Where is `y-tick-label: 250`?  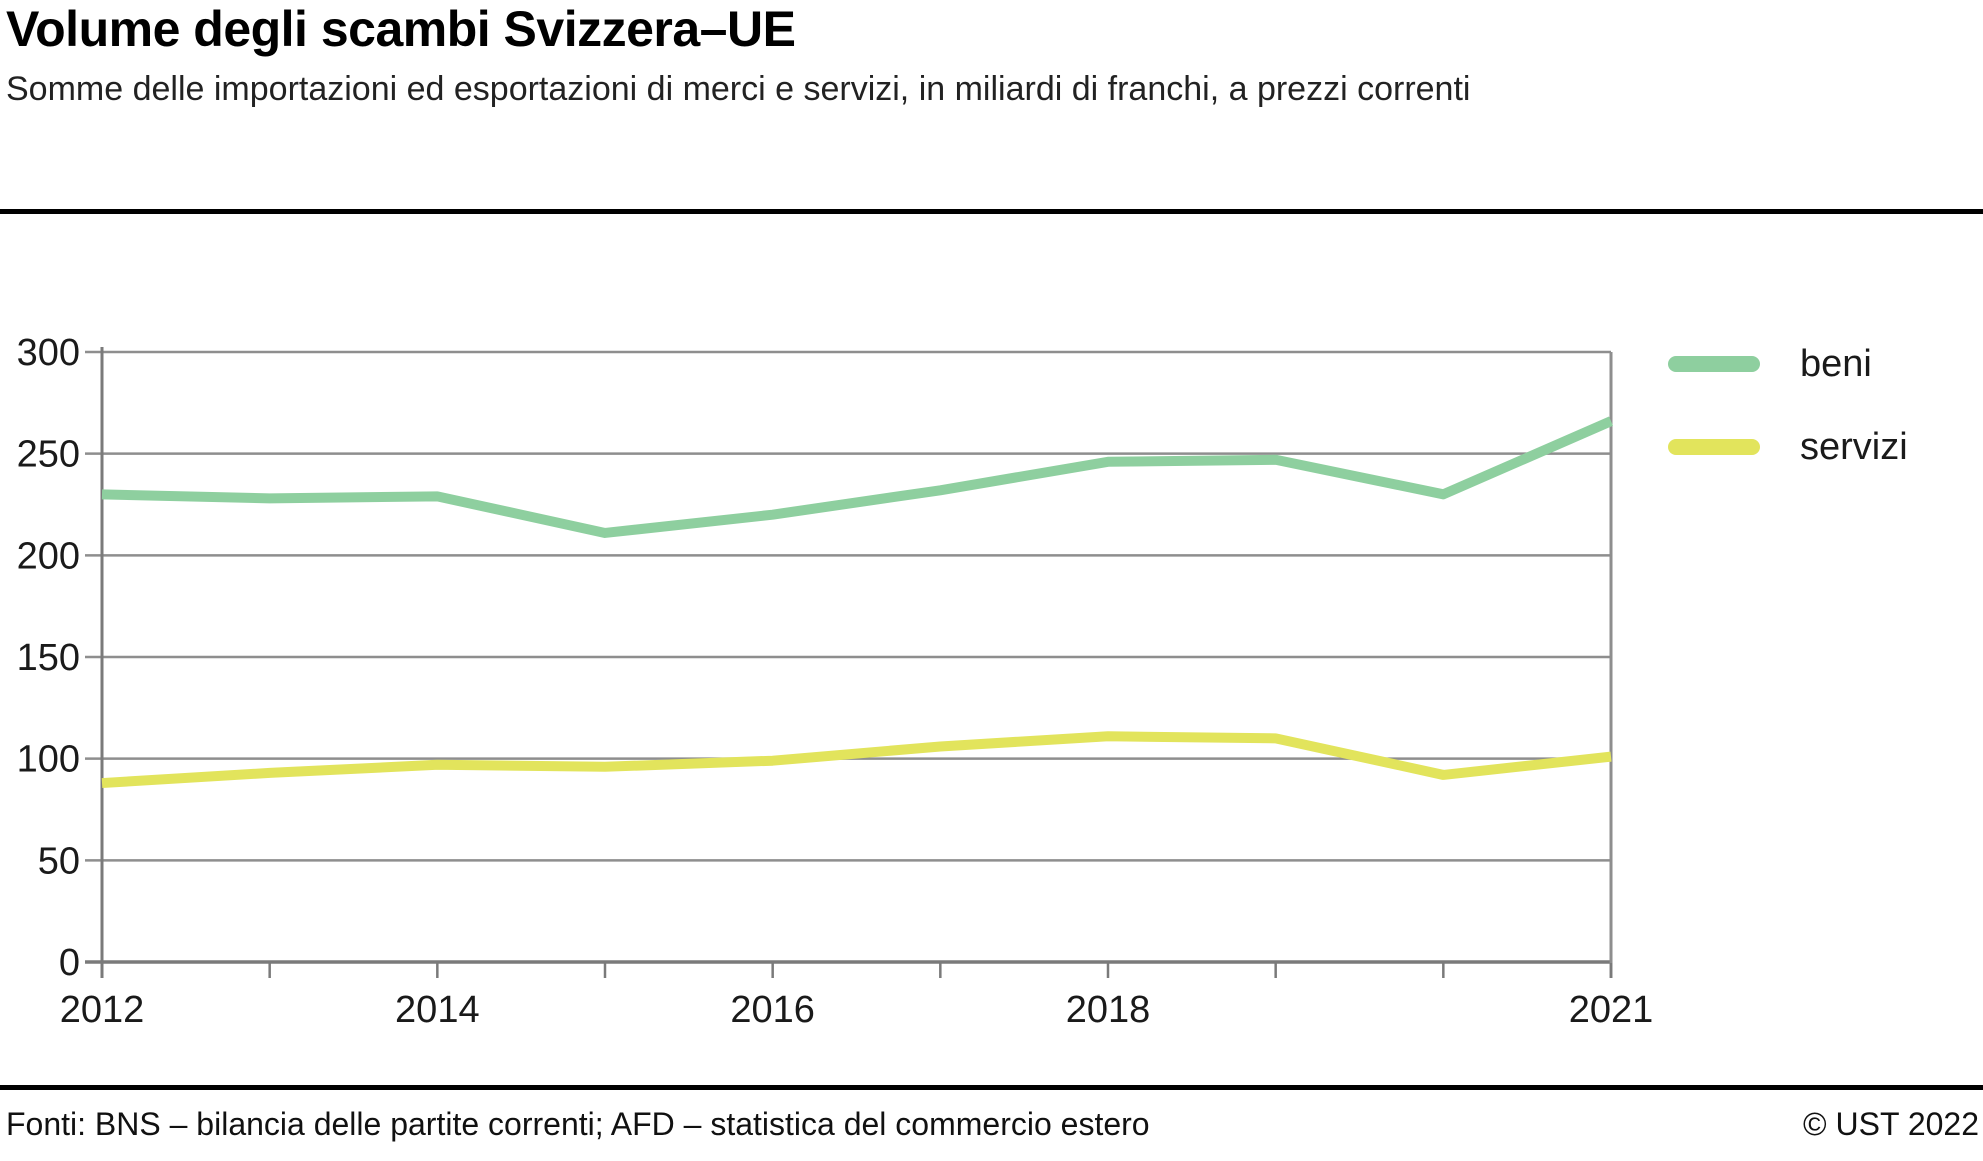
y-tick-label: 250 is located at coordinates (48, 455).